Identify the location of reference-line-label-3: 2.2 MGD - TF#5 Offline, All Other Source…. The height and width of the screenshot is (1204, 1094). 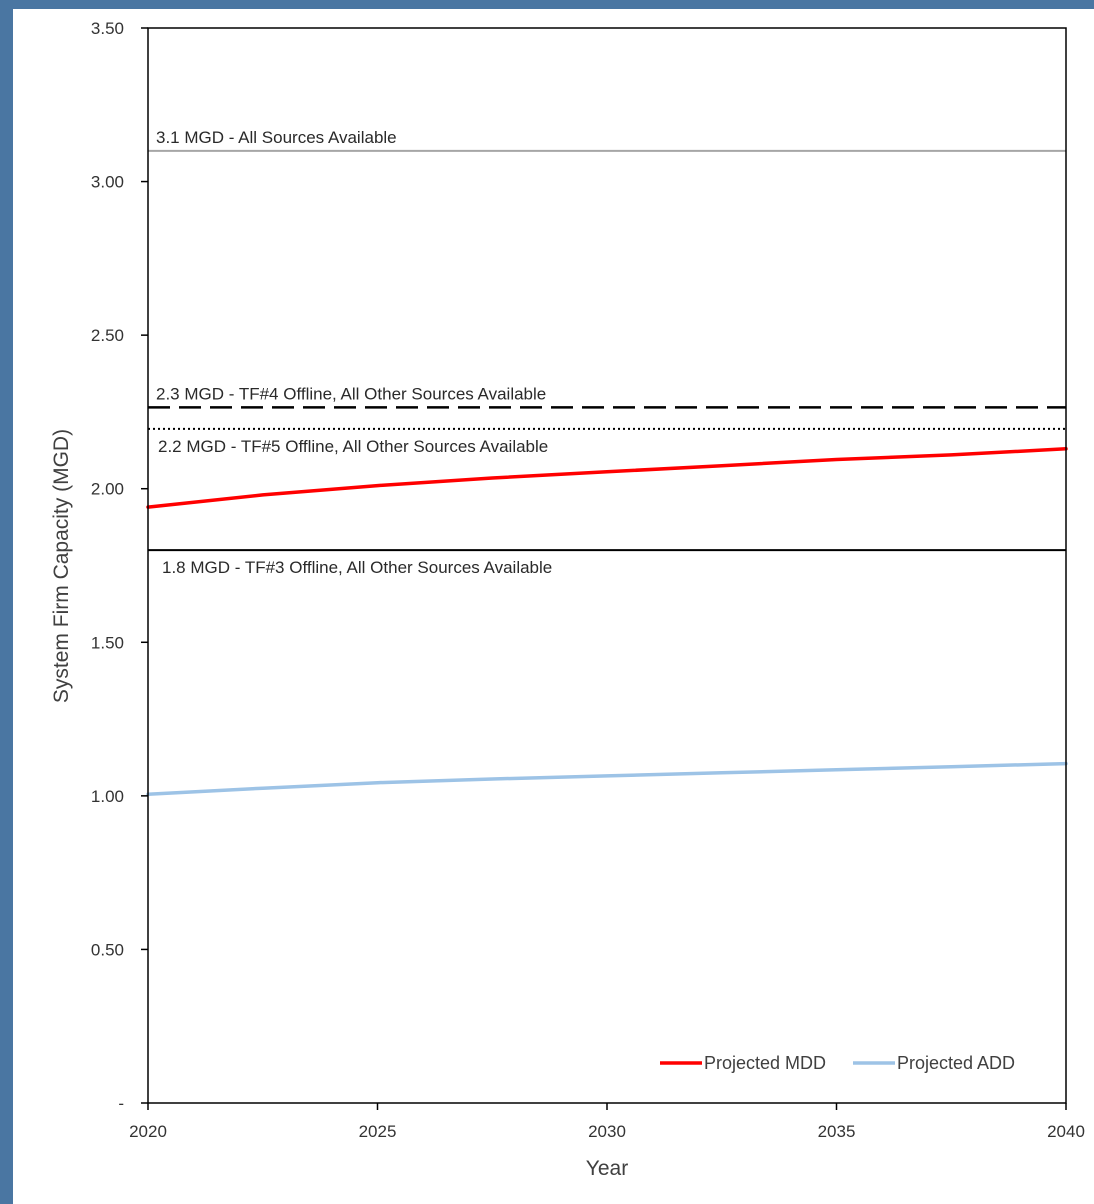
(353, 446).